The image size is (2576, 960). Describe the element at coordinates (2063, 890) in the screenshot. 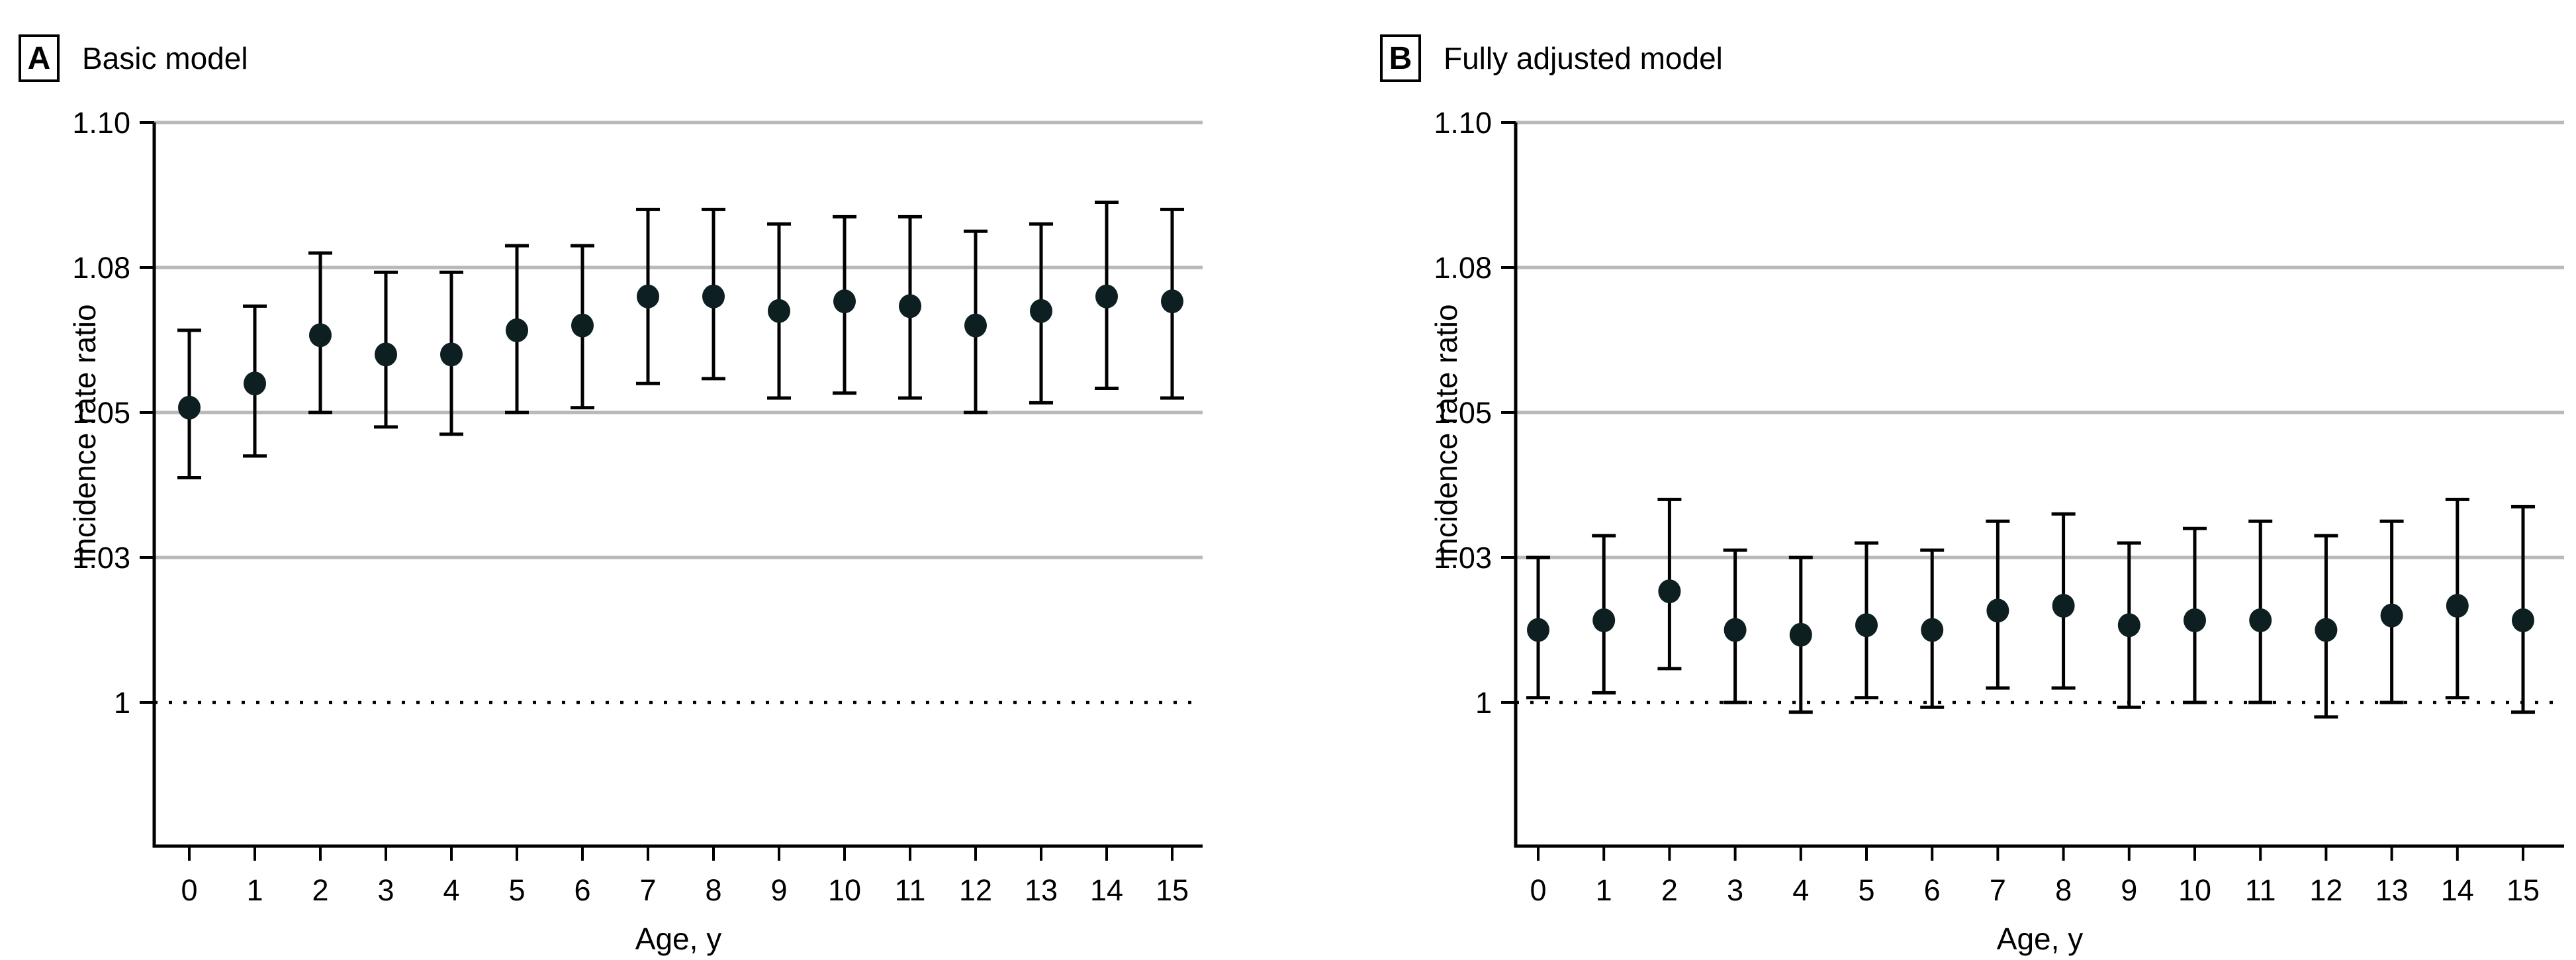

I see `panel-b-x-tick-label: 8` at that location.